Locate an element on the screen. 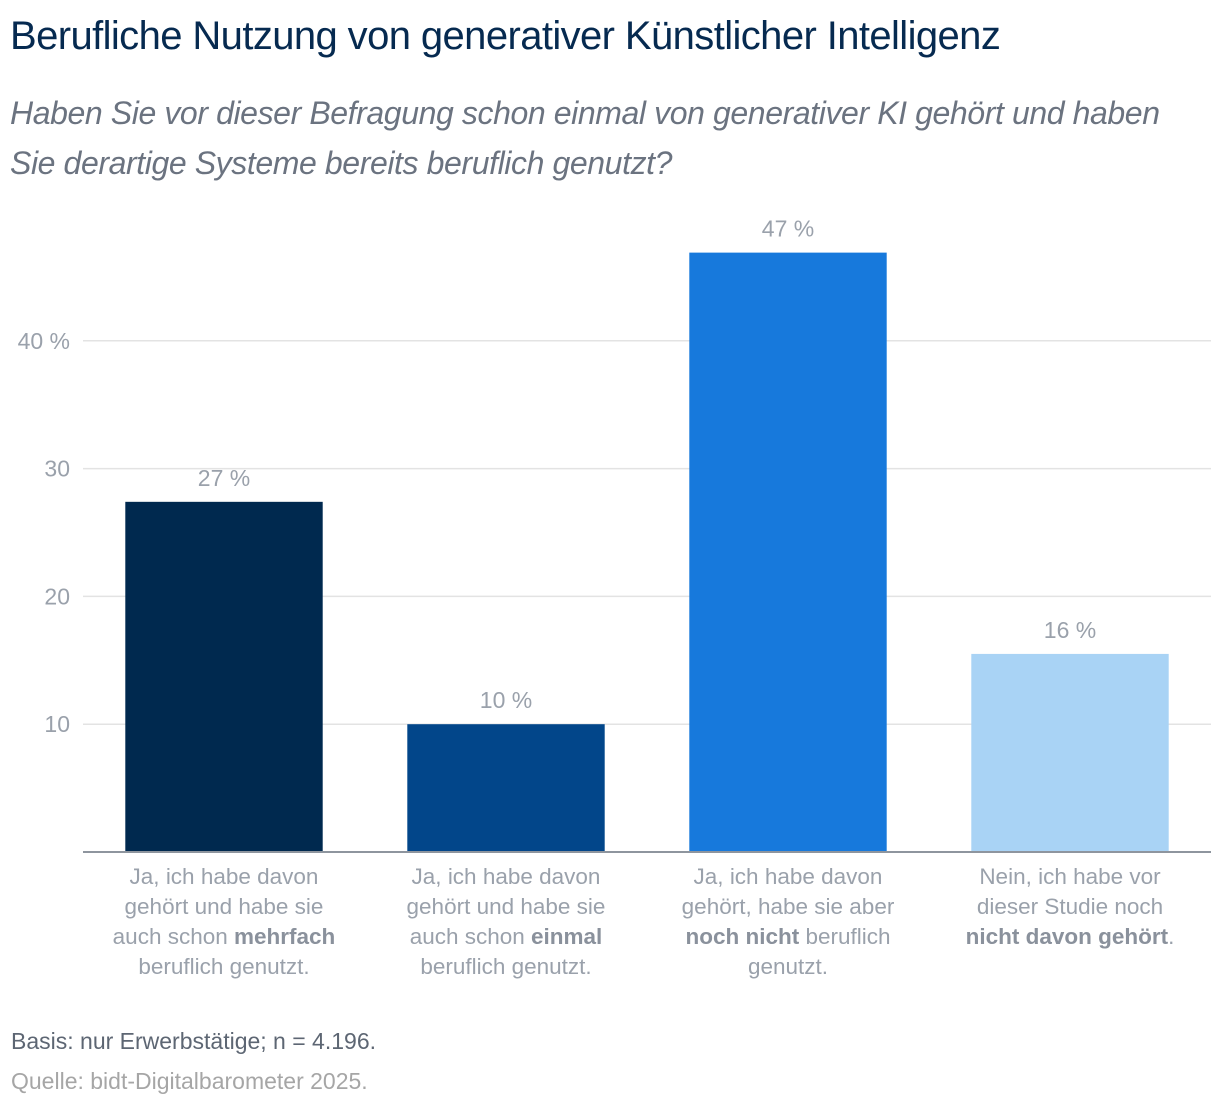 Image resolution: width=1220 pixels, height=1108 pixels. basis-note: Basis: nur Erwerbstätige; n = 4.196. is located at coordinates (194, 1041).